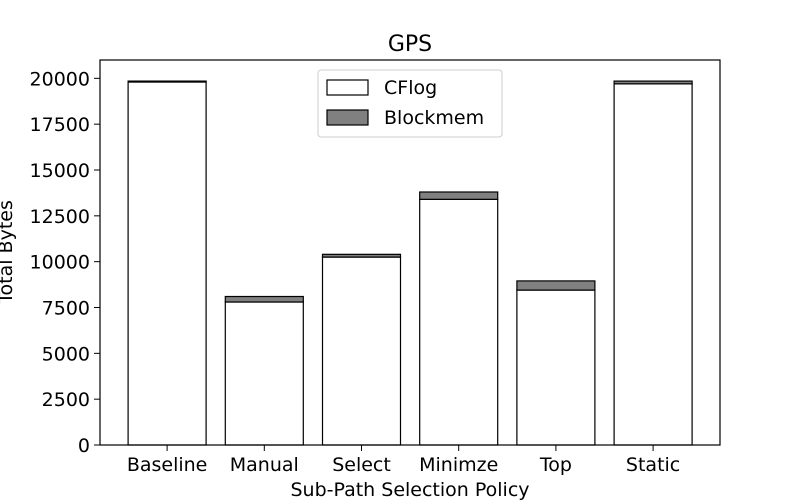 This screenshot has height=500, width=800. Describe the element at coordinates (167, 465) in the screenshot. I see `x-tick-label: Baseline` at that location.